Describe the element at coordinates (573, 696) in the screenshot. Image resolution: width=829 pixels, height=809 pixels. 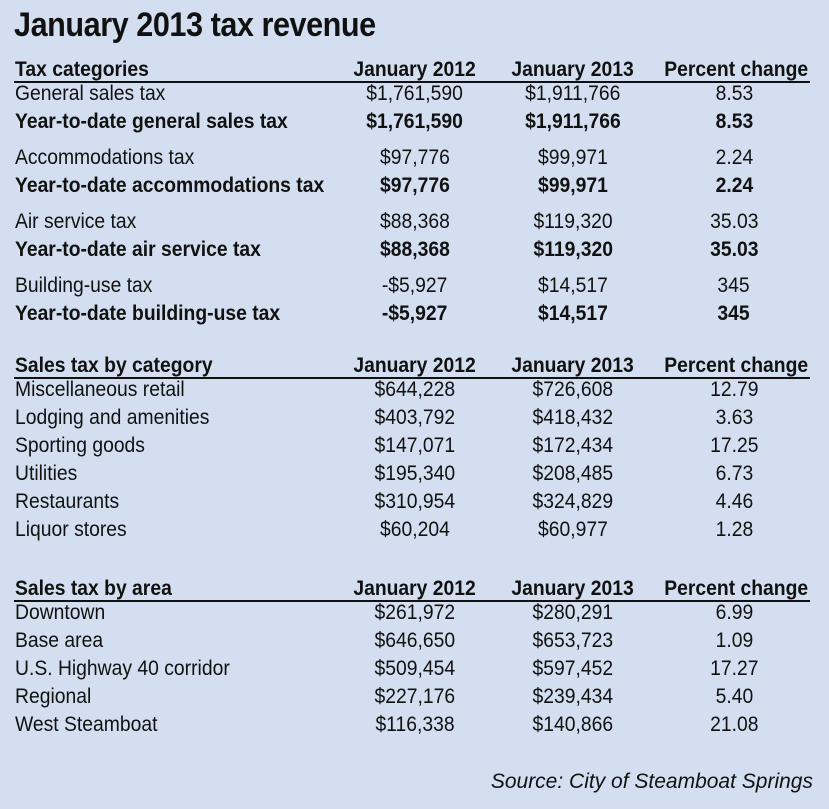
I see `value-jan2013: $239,434` at that location.